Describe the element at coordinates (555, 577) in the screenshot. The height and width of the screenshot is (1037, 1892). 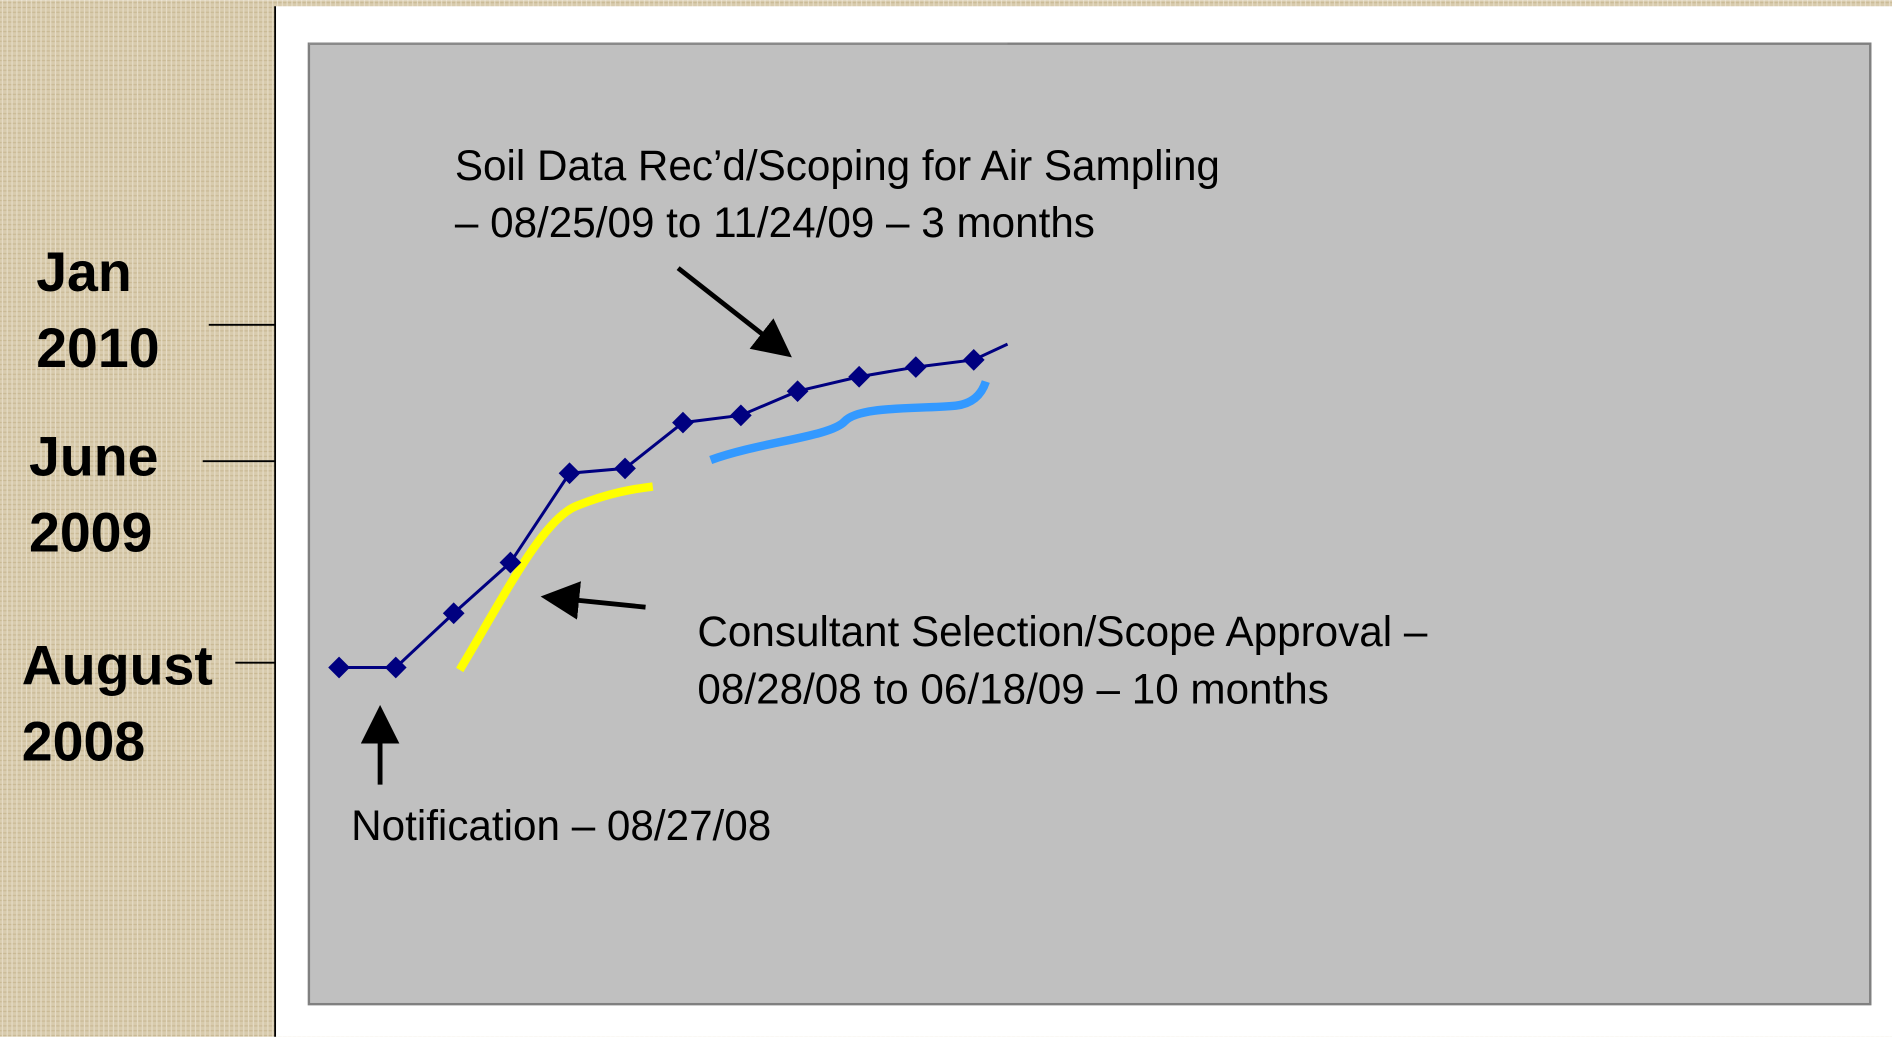
I see `highlight-yellow` at that location.